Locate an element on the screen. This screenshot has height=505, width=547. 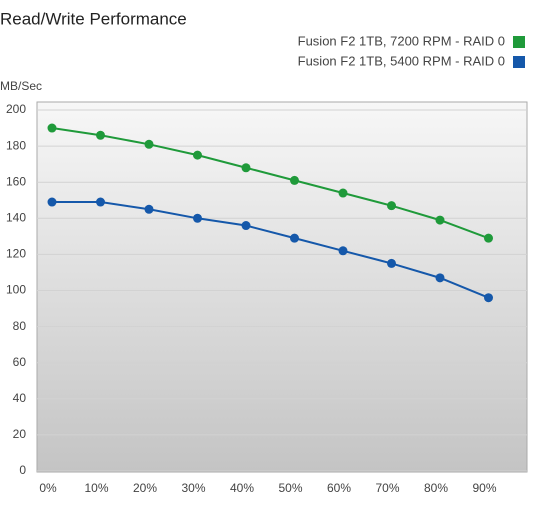
x-tick-label: 90% is located at coordinates (484, 488).